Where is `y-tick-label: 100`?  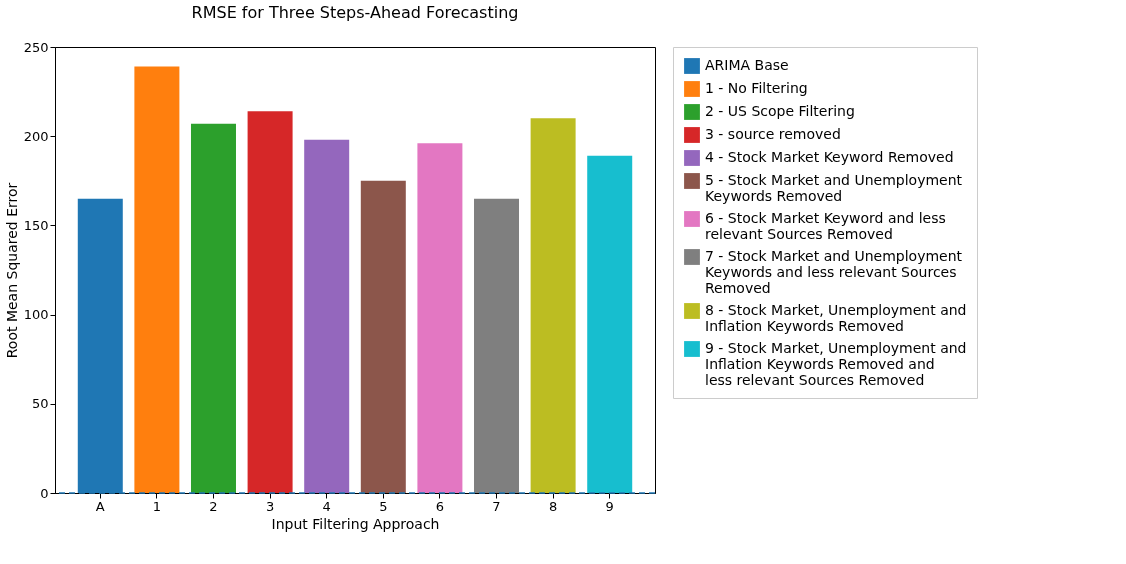
y-tick-label: 100 is located at coordinates (36, 315).